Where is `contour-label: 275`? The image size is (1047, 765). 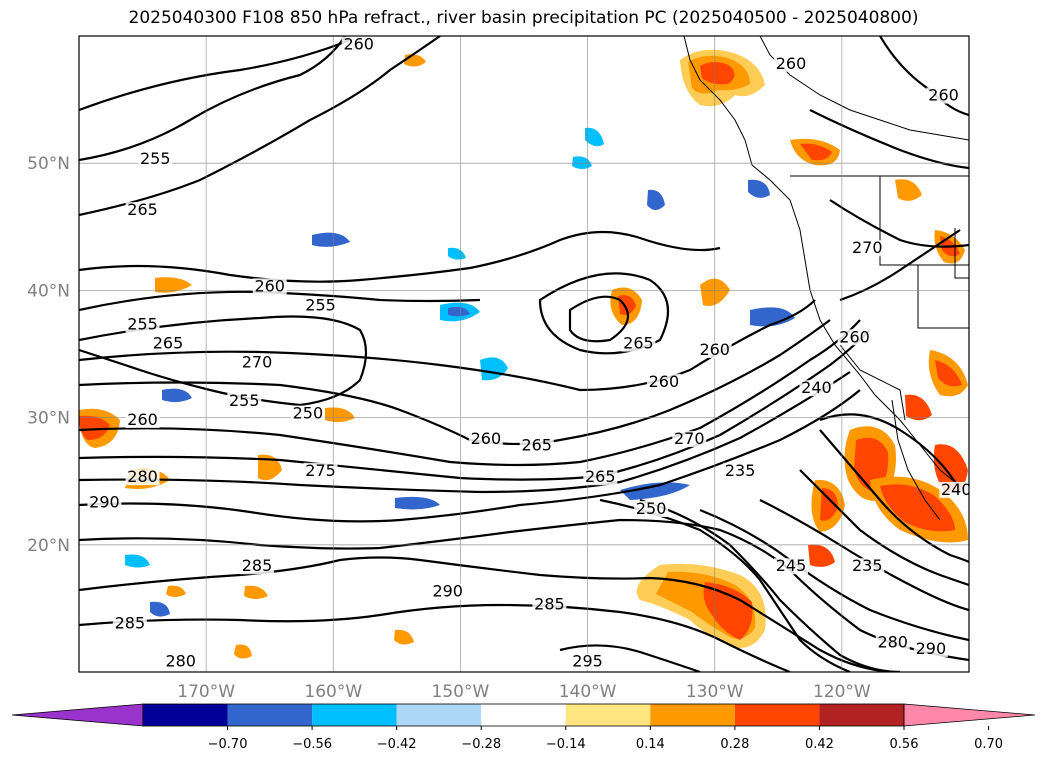 contour-label: 275 is located at coordinates (320, 470).